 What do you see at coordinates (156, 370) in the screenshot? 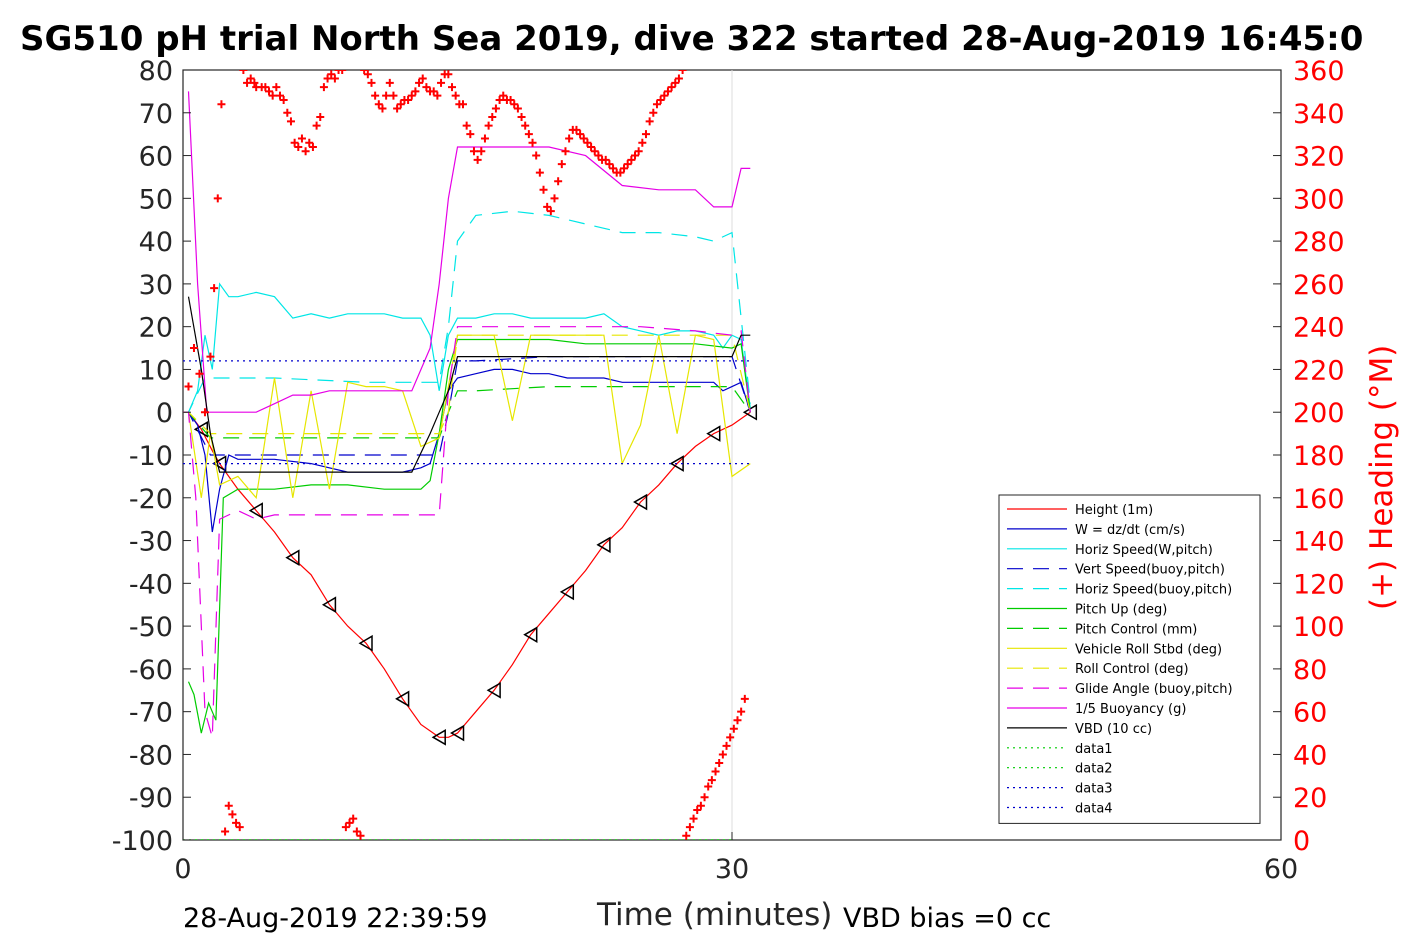
I see `y-tick-label: 10` at bounding box center [156, 370].